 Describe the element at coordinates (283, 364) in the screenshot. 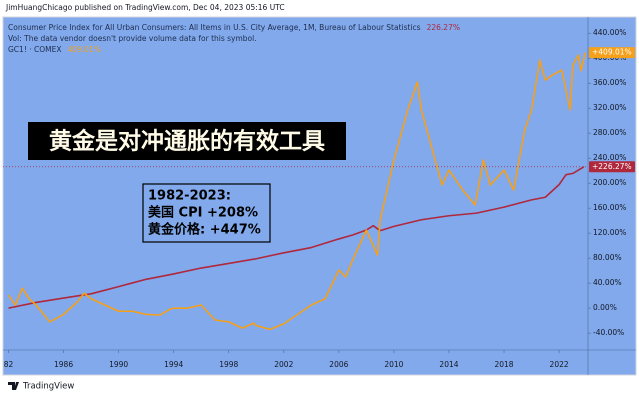

I see `x-tick-label: 2002` at that location.